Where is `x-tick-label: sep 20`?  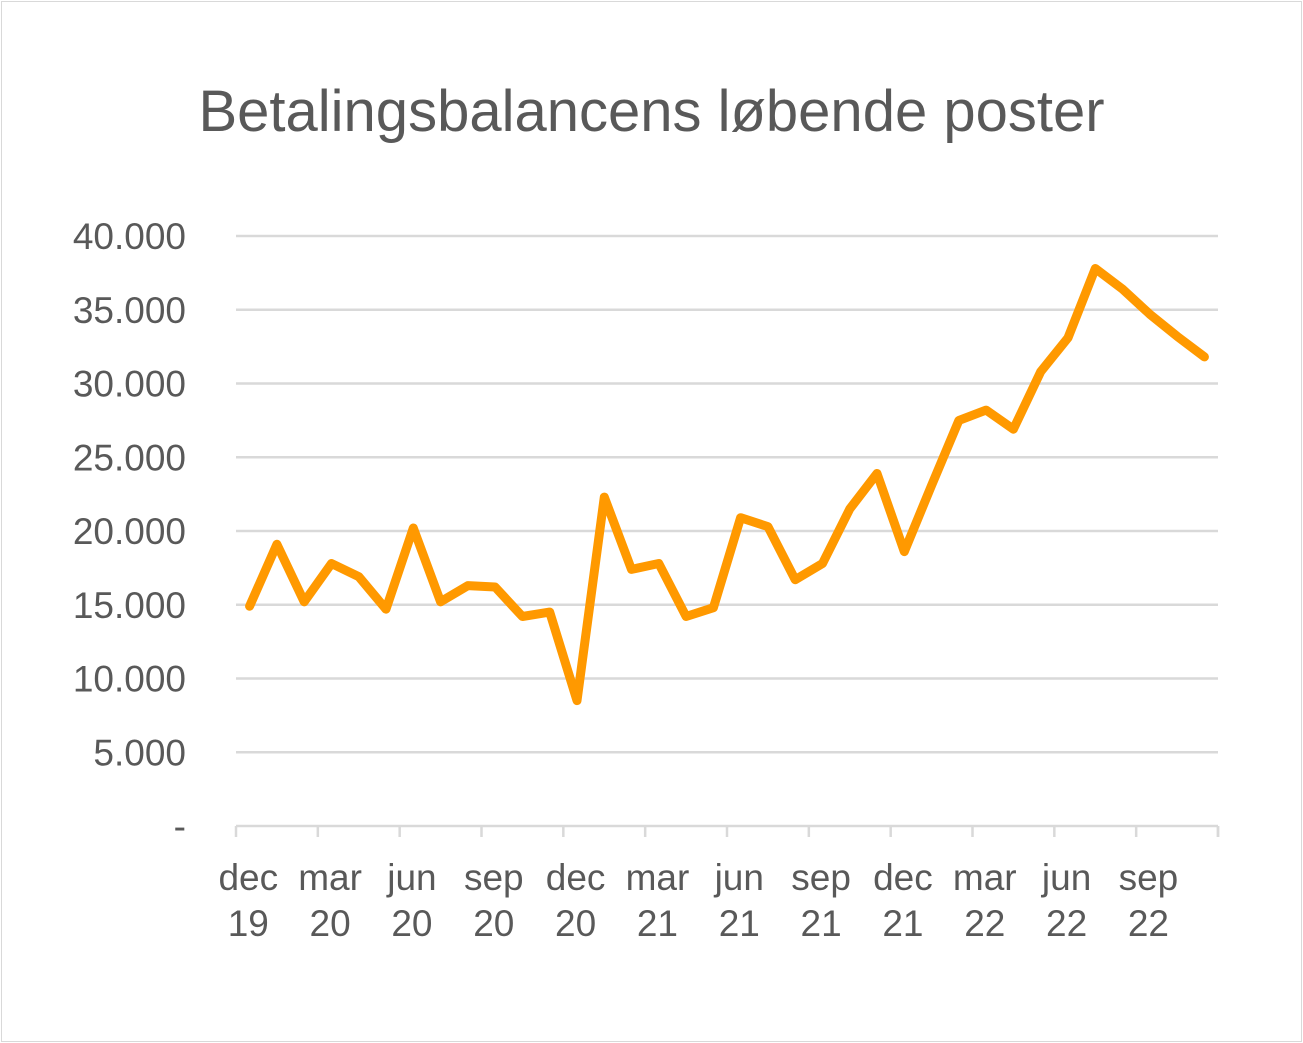
x-tick-label: sep 20 is located at coordinates (494, 900).